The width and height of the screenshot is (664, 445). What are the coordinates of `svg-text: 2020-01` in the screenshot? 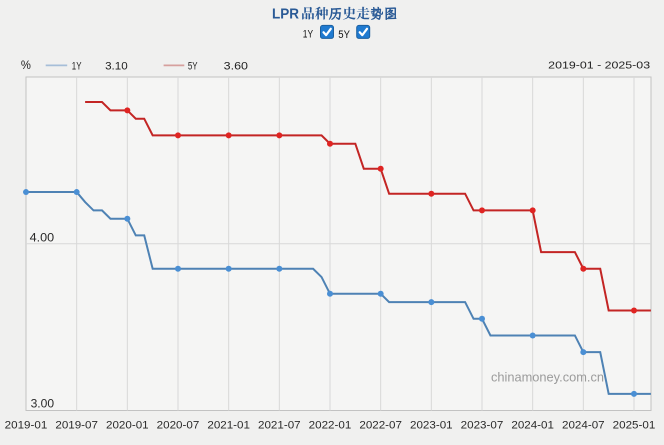 It's located at (127, 425).